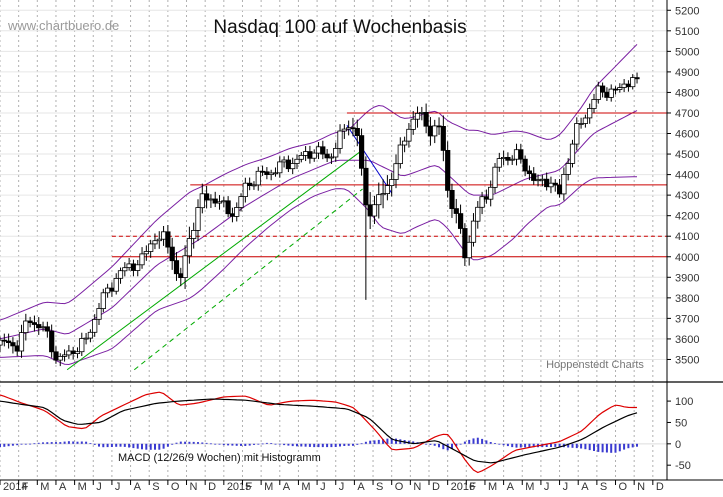  Describe the element at coordinates (417, 486) in the screenshot. I see `month-tick-label: N` at that location.